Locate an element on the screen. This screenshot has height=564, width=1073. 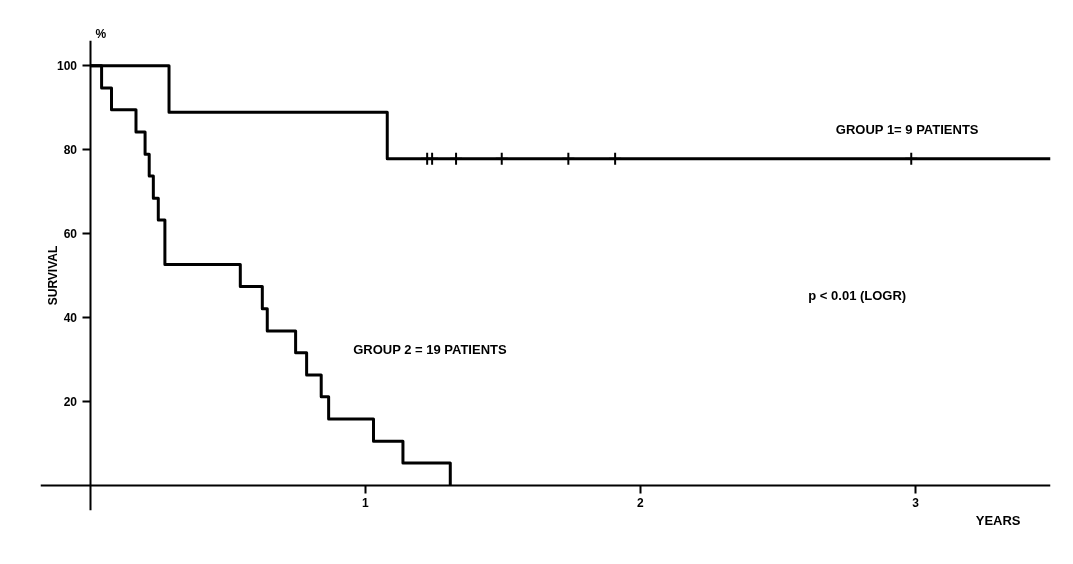
annotation: GROUP 2 = 19 PATIENTS is located at coordinates (430, 349).